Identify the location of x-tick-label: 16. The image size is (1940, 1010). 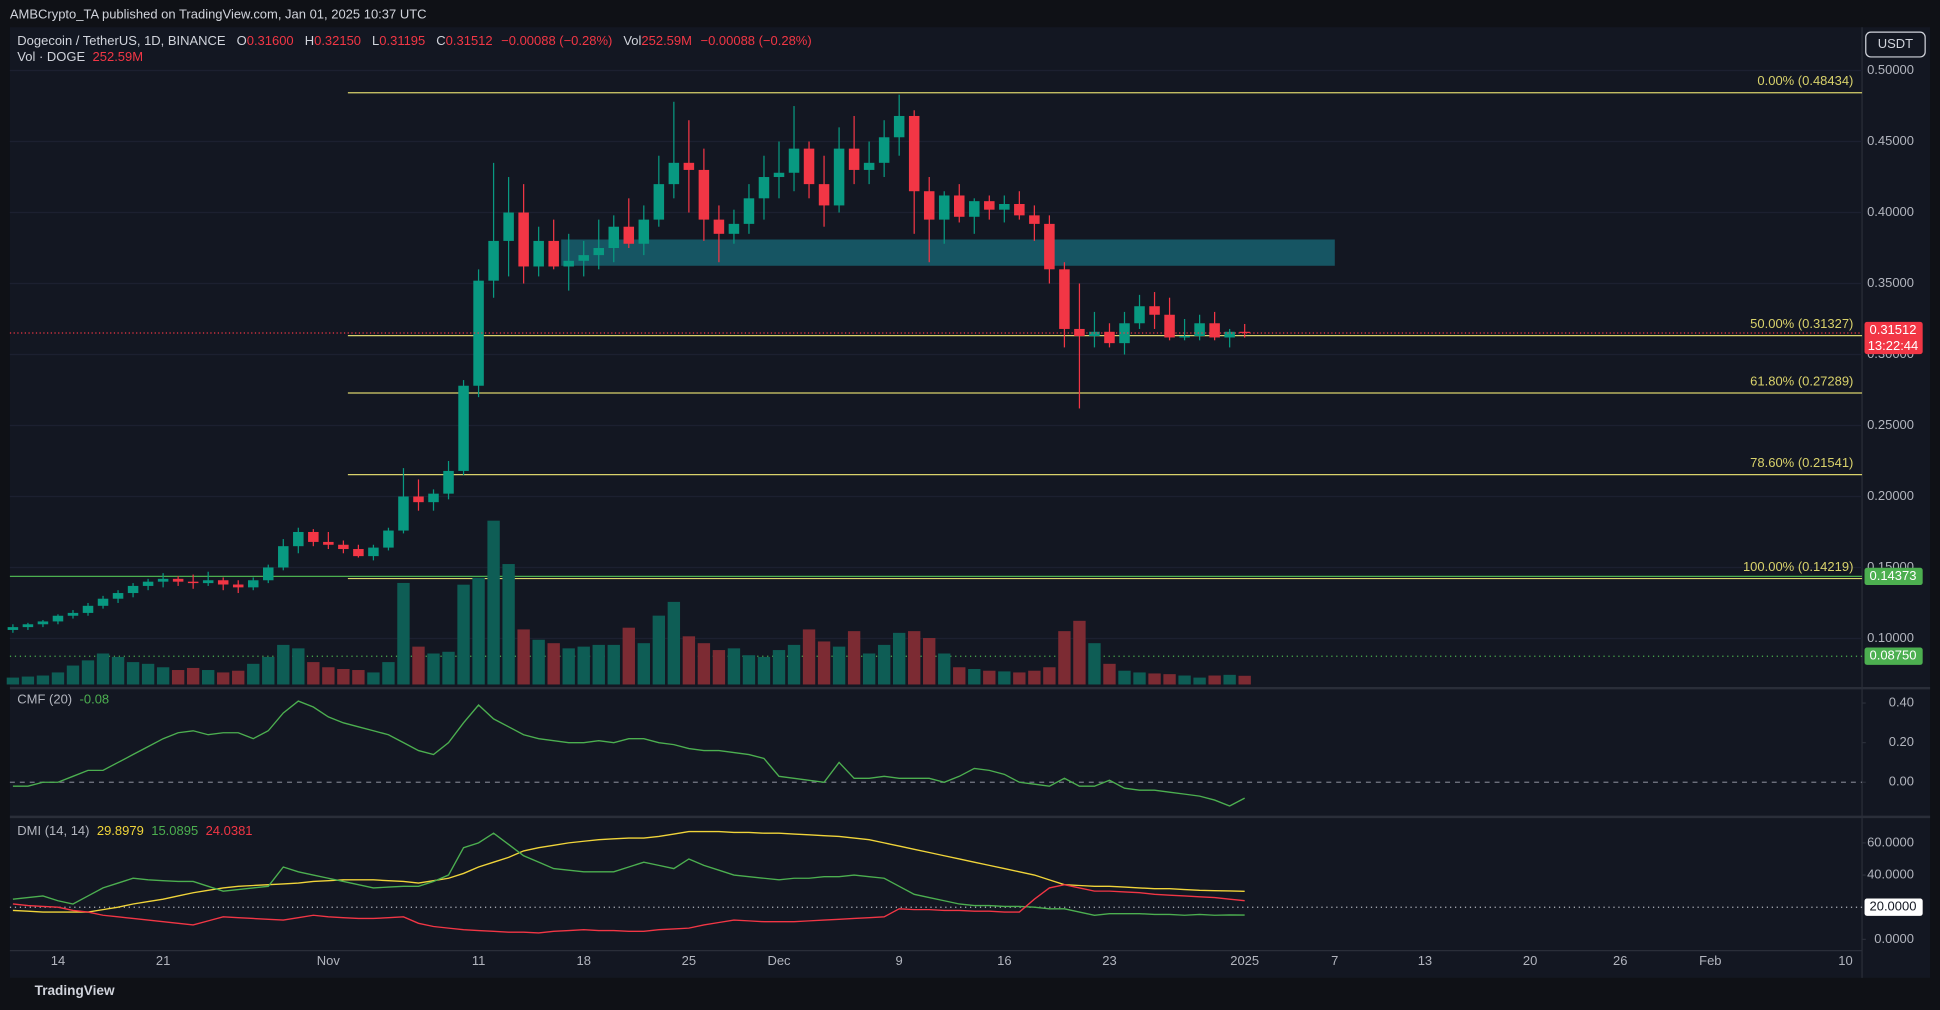
(1004, 960).